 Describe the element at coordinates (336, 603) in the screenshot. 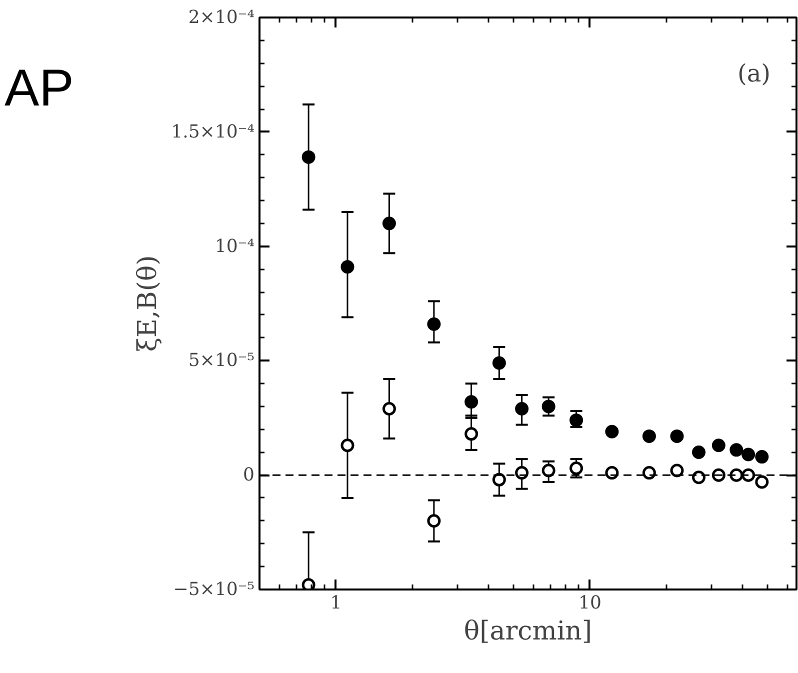

I see `x-tick-label: 1` at that location.